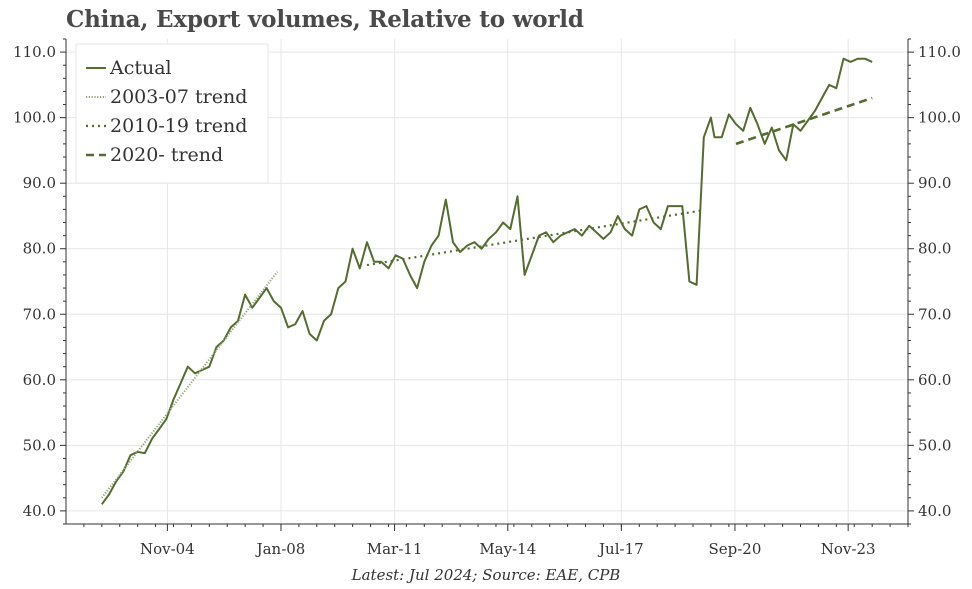 The height and width of the screenshot is (589, 972). Describe the element at coordinates (507, 549) in the screenshot. I see `x-tick-label: May-14` at that location.